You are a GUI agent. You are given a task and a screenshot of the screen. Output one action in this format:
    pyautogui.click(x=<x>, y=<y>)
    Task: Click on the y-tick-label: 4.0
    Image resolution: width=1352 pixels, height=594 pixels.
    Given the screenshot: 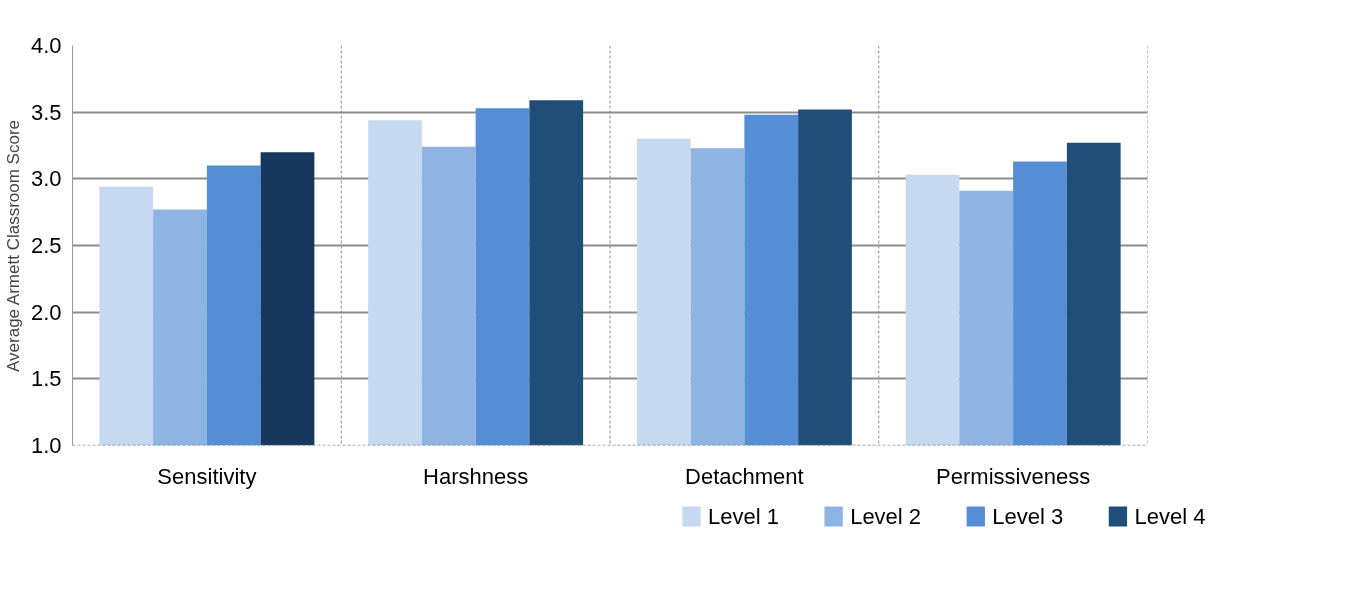 What is the action you would take?
    pyautogui.click(x=46, y=45)
    